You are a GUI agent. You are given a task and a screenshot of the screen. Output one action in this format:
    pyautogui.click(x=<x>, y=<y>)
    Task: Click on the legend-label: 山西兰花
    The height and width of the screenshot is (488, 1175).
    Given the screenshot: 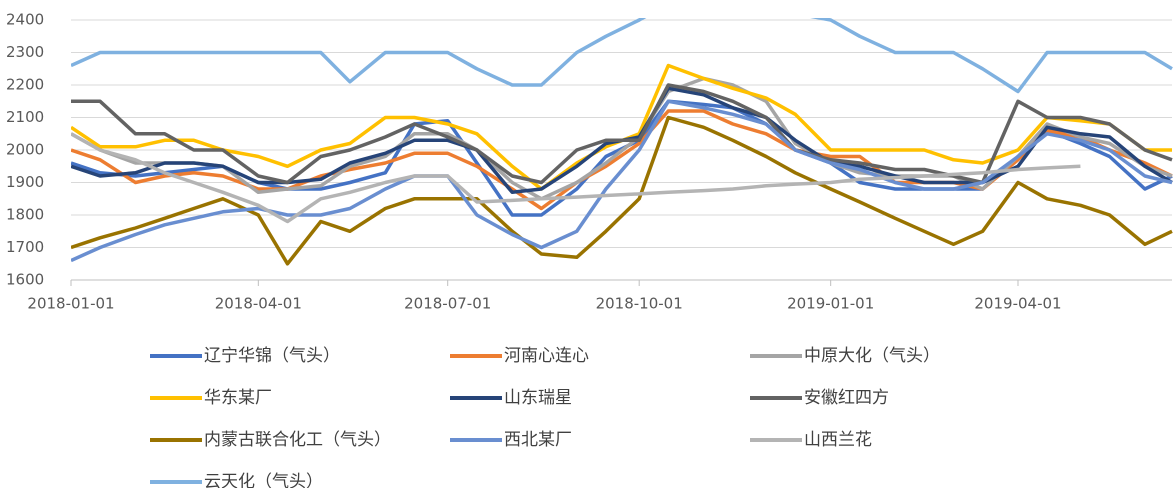 What is the action you would take?
    pyautogui.click(x=838, y=440)
    